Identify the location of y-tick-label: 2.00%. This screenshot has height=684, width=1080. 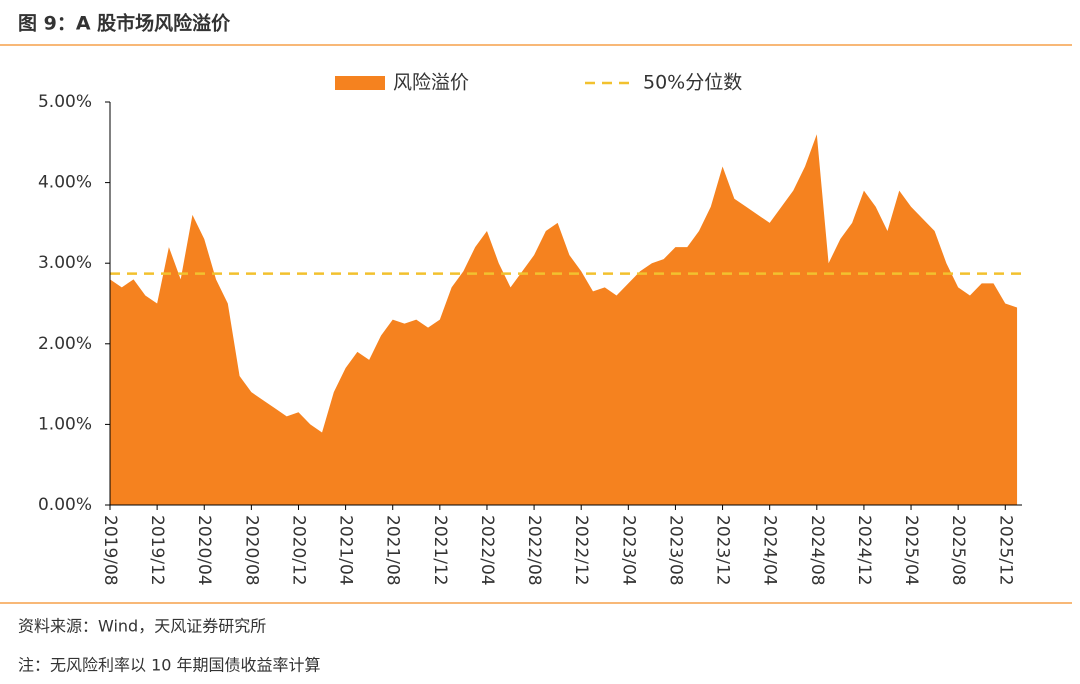
(65, 344).